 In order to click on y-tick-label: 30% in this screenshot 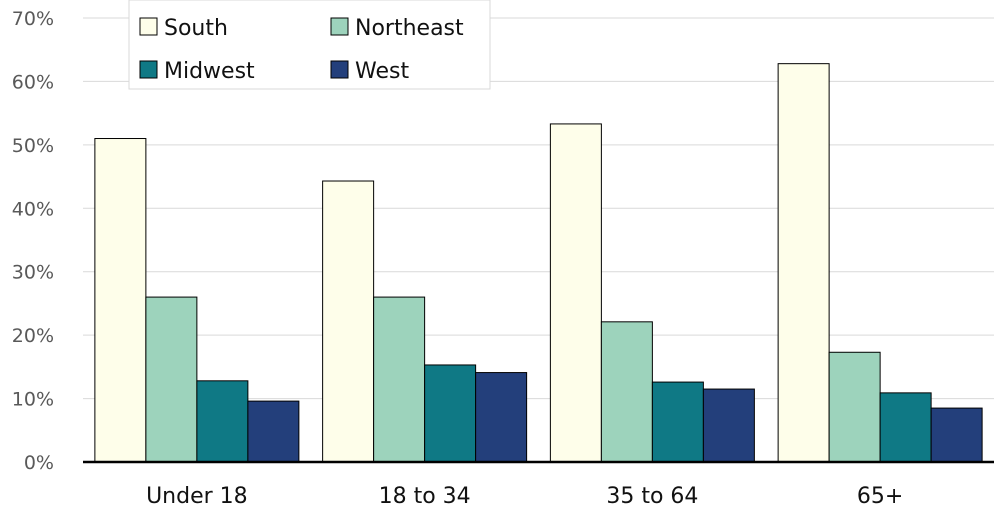, I will do `click(33, 273)`.